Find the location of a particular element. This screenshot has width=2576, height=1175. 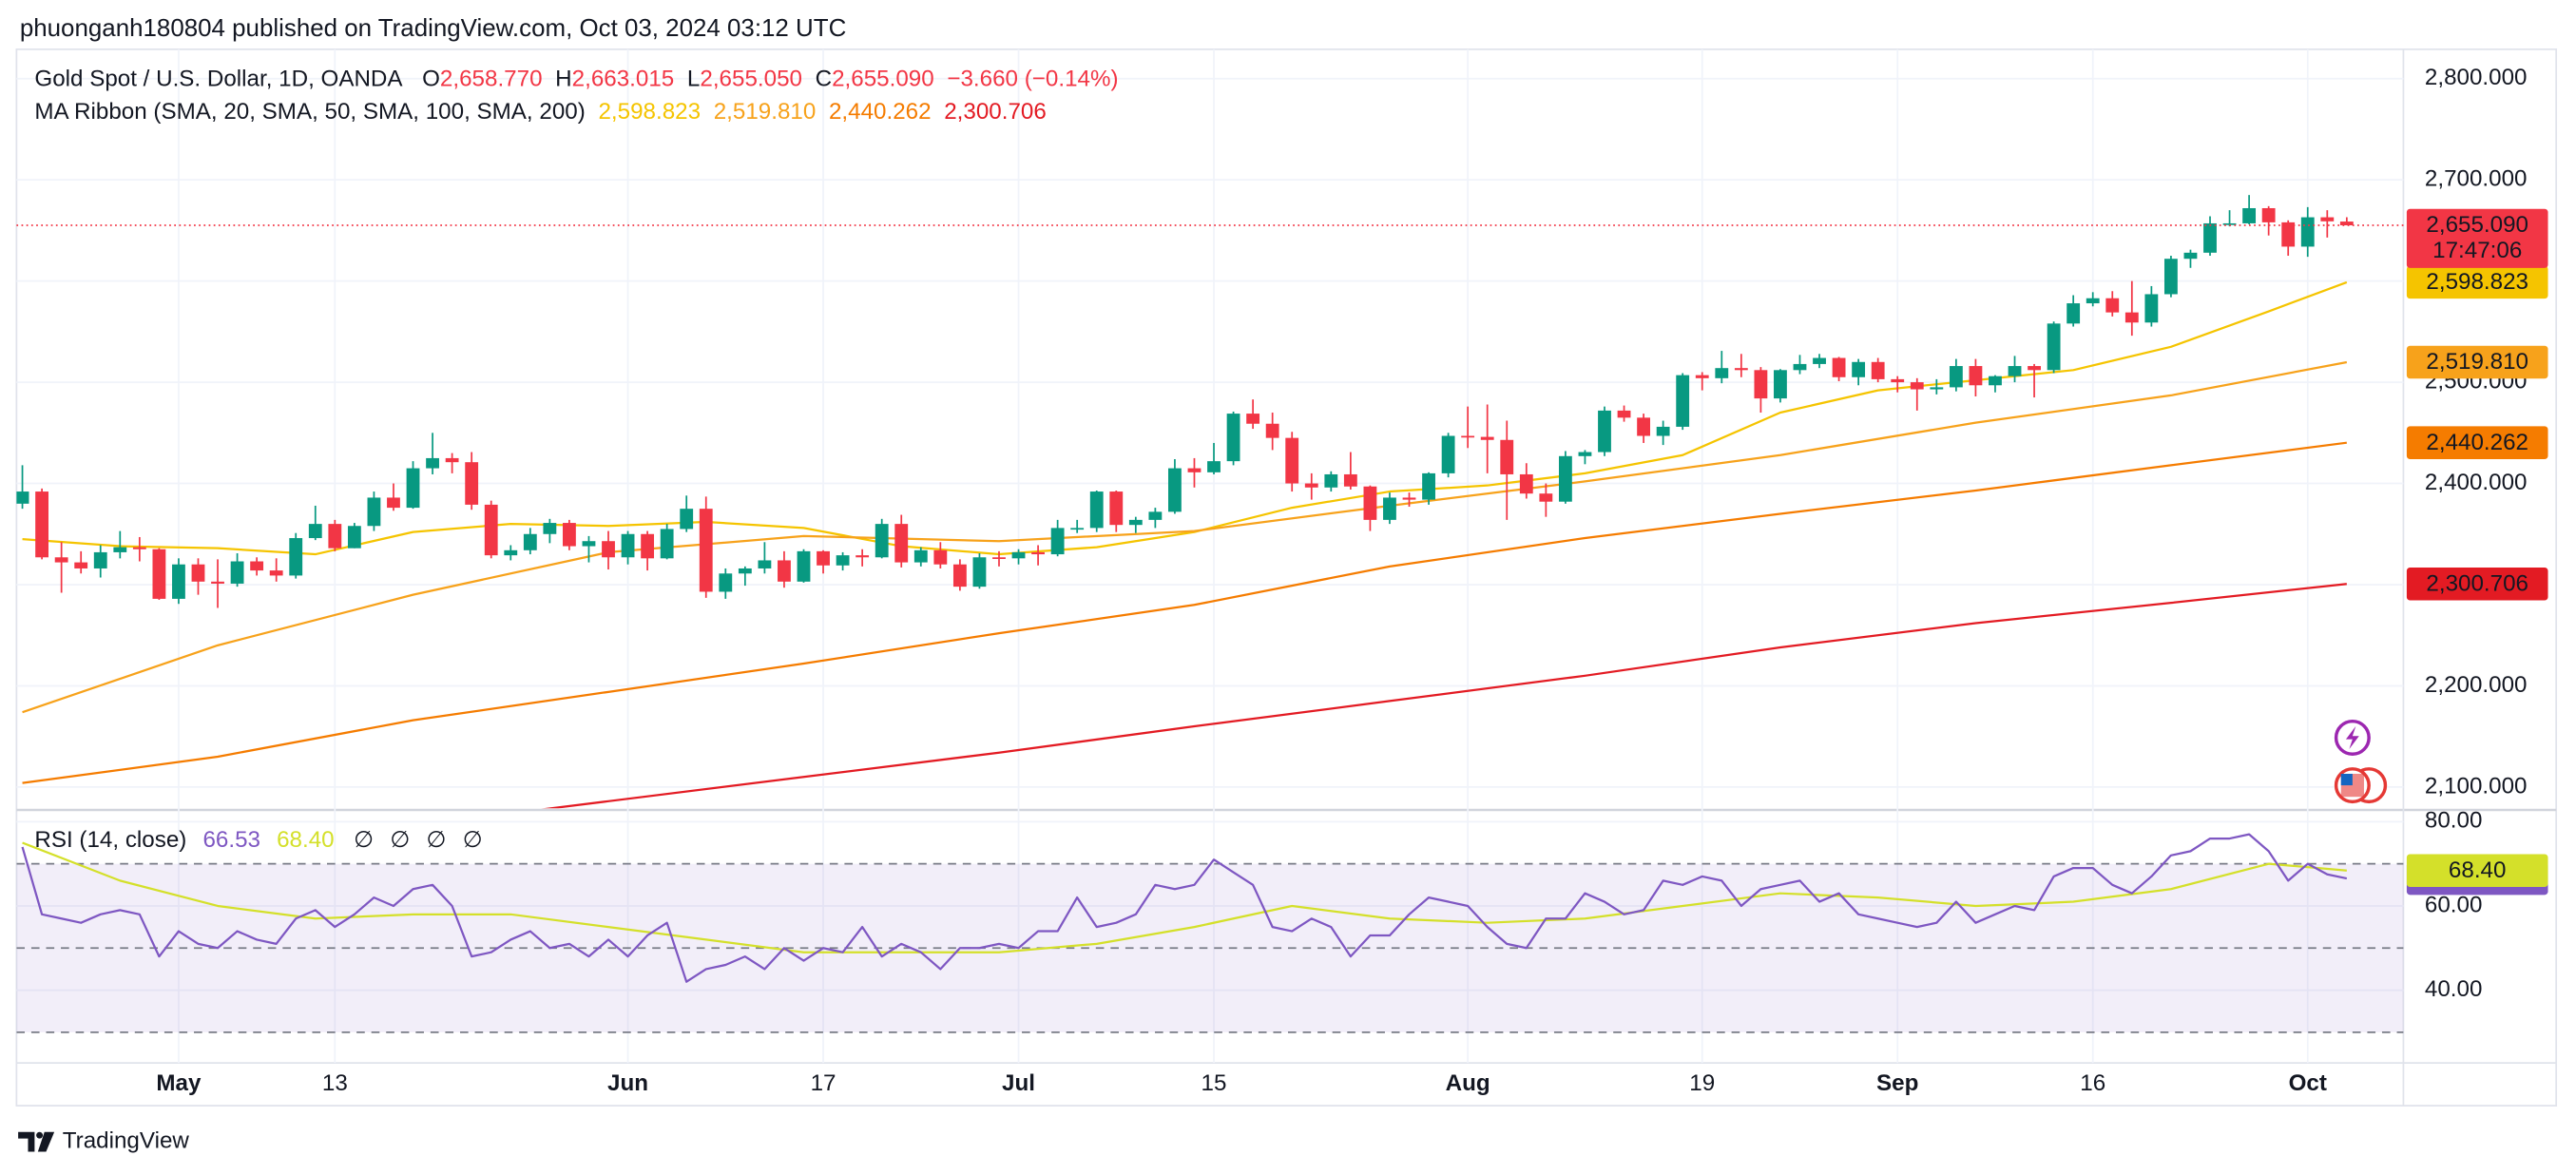

ma-badge: 2,598.823 is located at coordinates (2477, 282).